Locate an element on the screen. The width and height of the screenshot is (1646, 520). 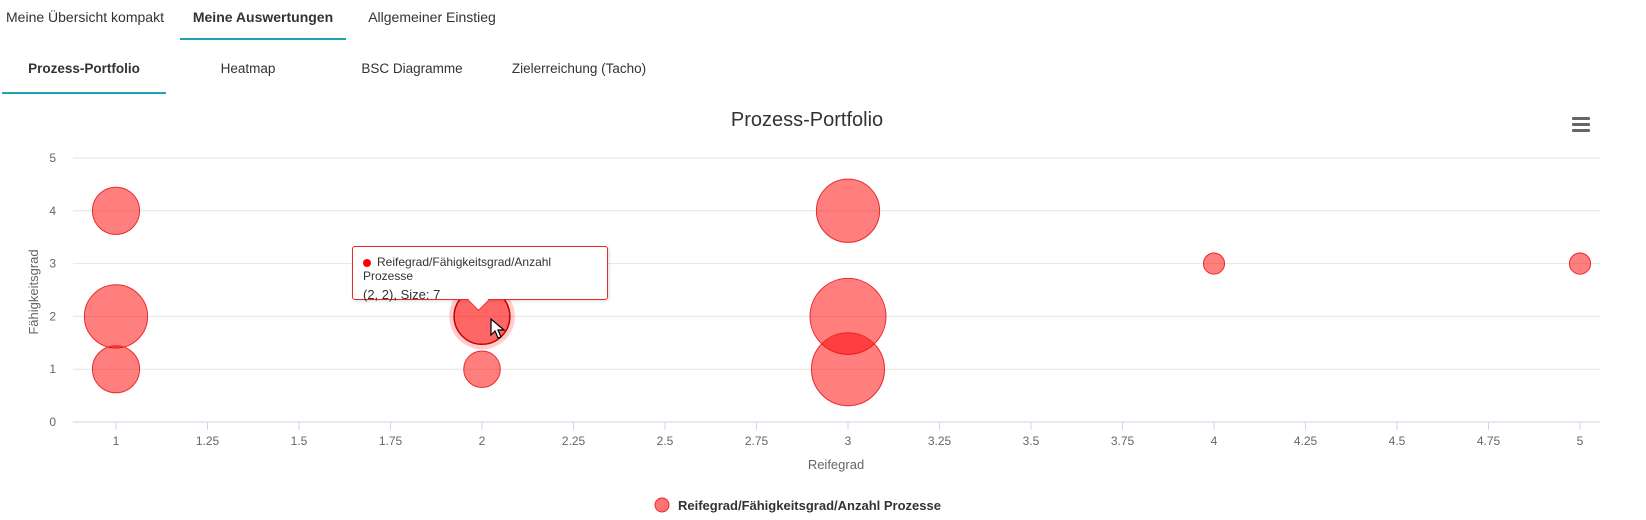
y-axis-ticks: 0 1 2 3 4 5 is located at coordinates (52, 290).